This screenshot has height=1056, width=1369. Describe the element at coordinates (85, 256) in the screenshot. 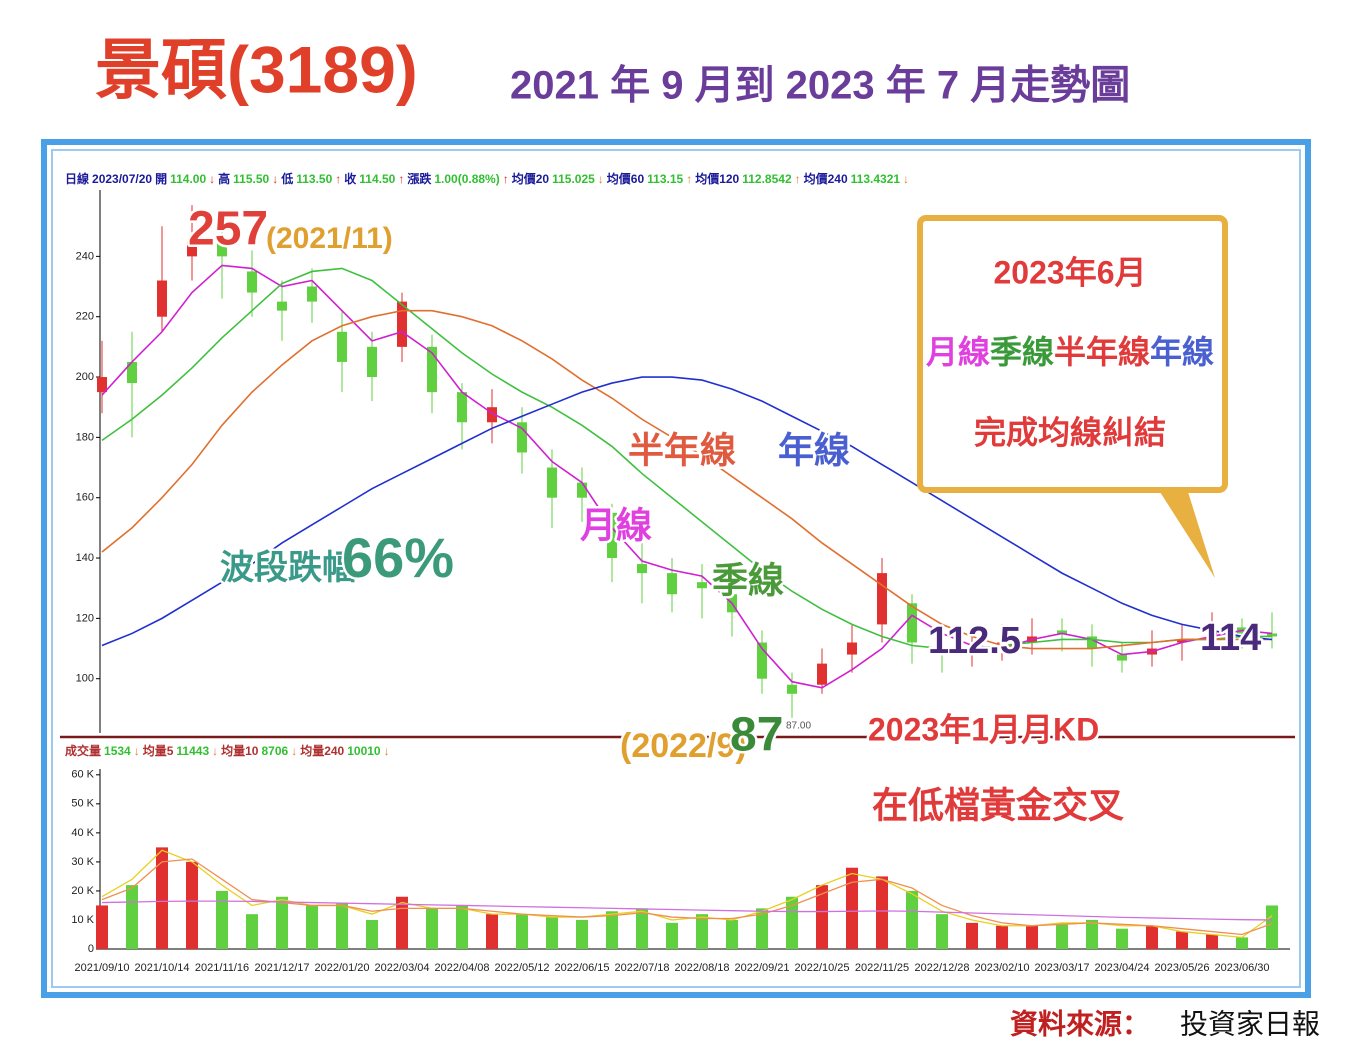

I see `y-tick-label: 240` at that location.